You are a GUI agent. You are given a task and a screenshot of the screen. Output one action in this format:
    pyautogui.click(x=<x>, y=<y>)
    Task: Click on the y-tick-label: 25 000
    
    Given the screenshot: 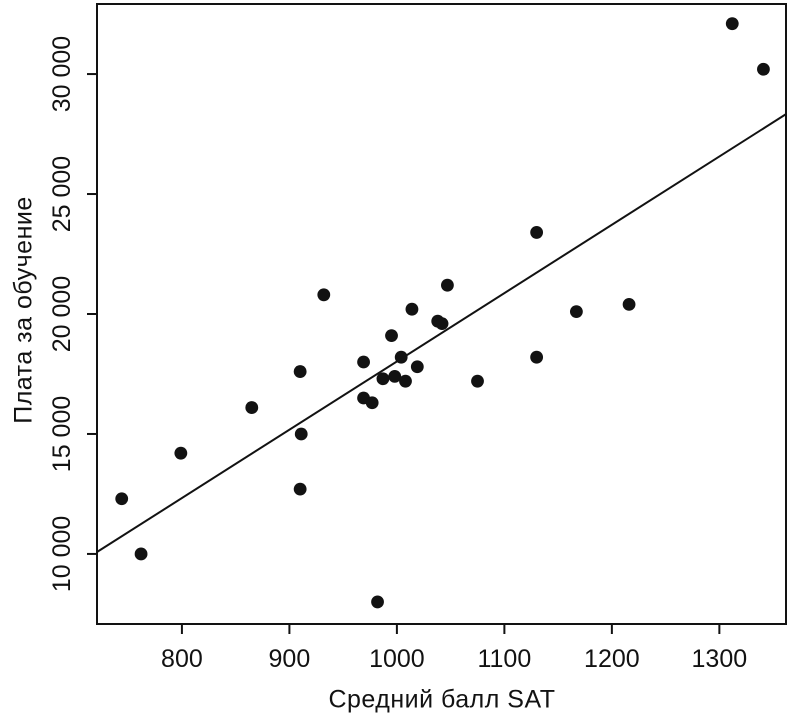 What is the action you would take?
    pyautogui.click(x=62, y=194)
    